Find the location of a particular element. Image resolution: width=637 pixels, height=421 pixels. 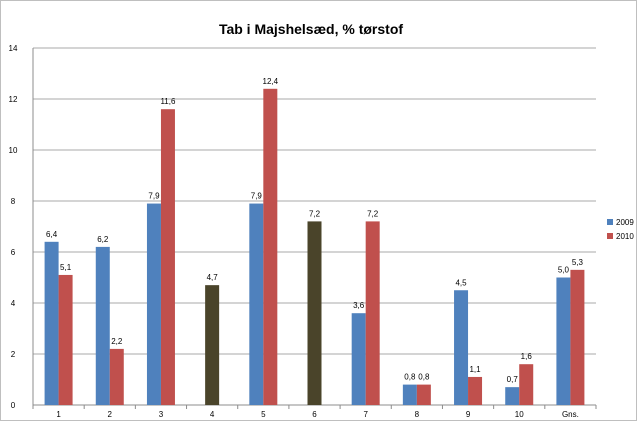

data-label: 5,1 is located at coordinates (66, 267).